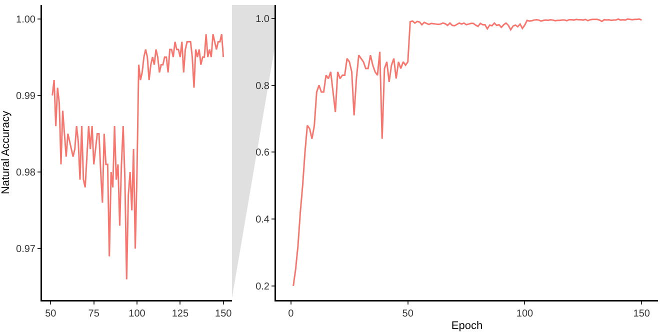 The image size is (664, 332). I want to click on x-tick-label: 0, so click(291, 314).